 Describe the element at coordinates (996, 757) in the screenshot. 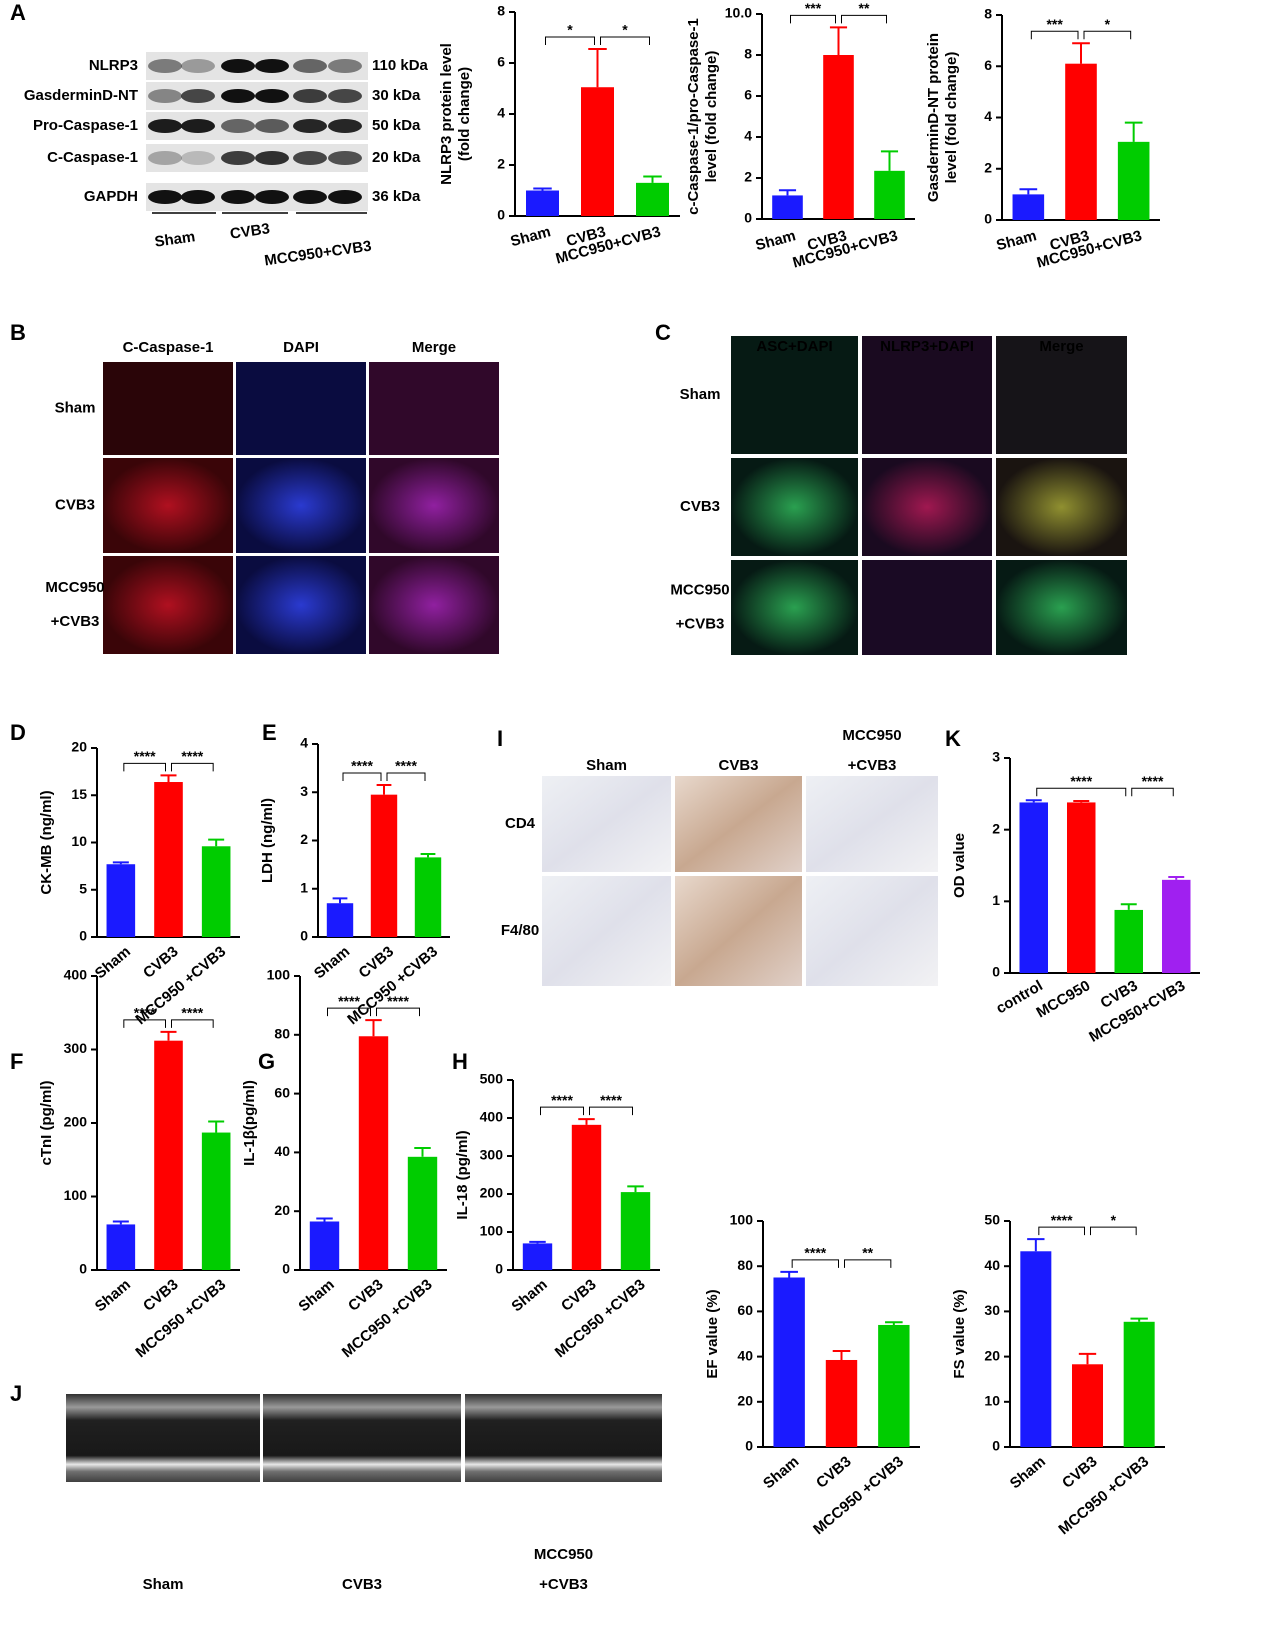

I see `y-tick-label: 3` at that location.